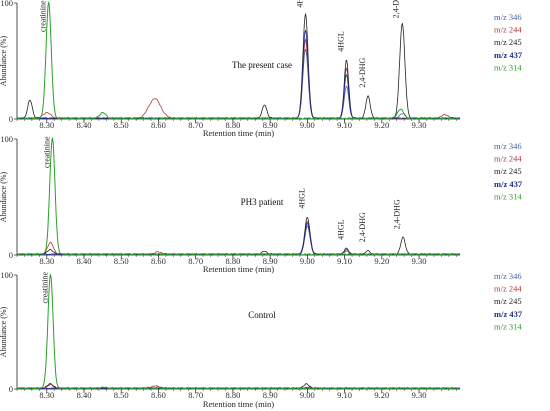  What do you see at coordinates (262, 315) in the screenshot?
I see `panel-title: Control` at bounding box center [262, 315].